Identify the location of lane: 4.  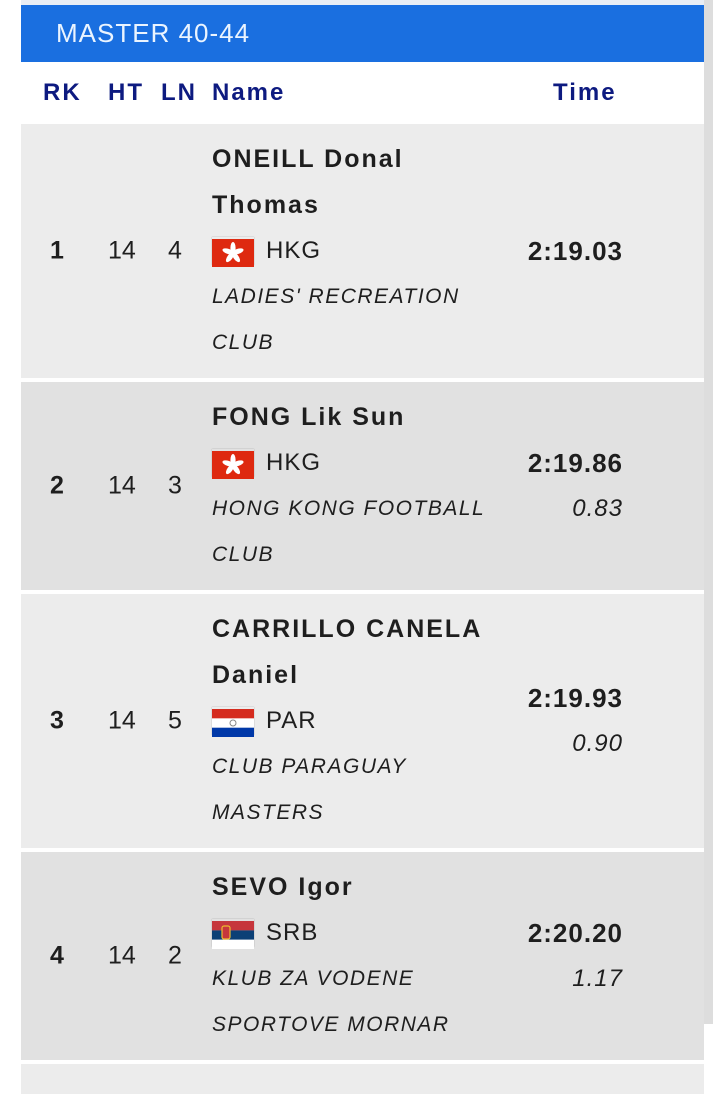
(175, 250).